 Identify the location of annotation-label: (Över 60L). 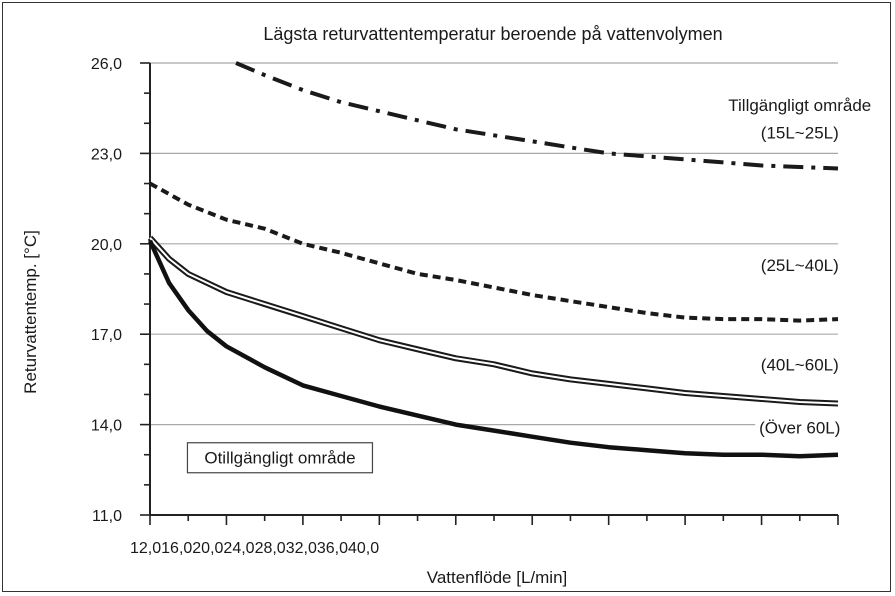
(799, 428).